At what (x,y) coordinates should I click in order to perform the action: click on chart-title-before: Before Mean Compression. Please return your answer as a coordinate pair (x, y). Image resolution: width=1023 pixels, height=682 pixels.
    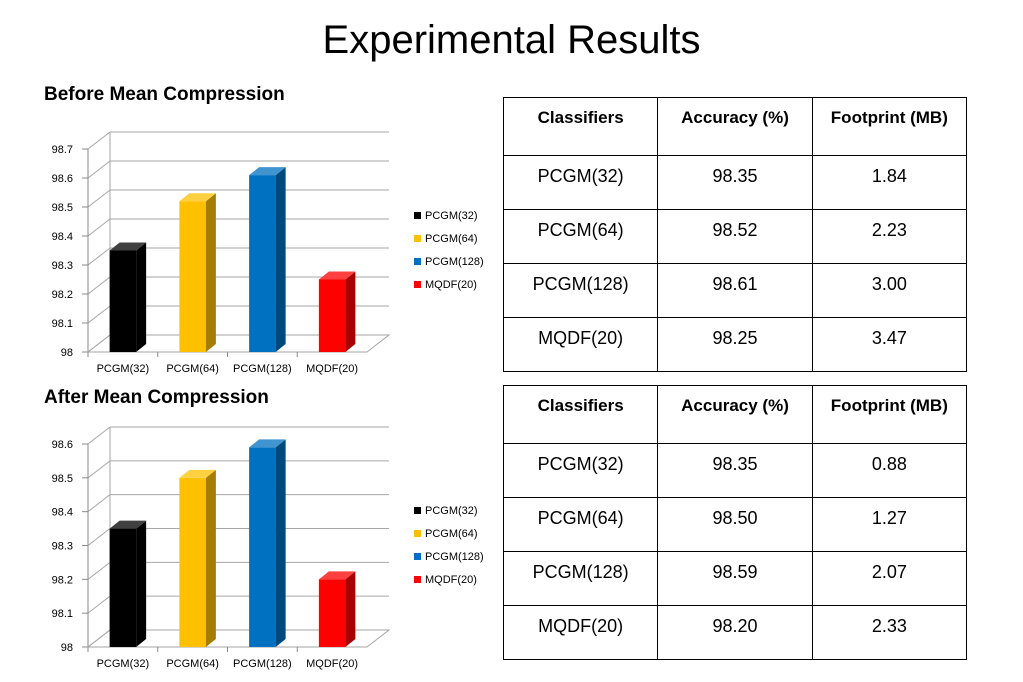
    Looking at the image, I should click on (164, 94).